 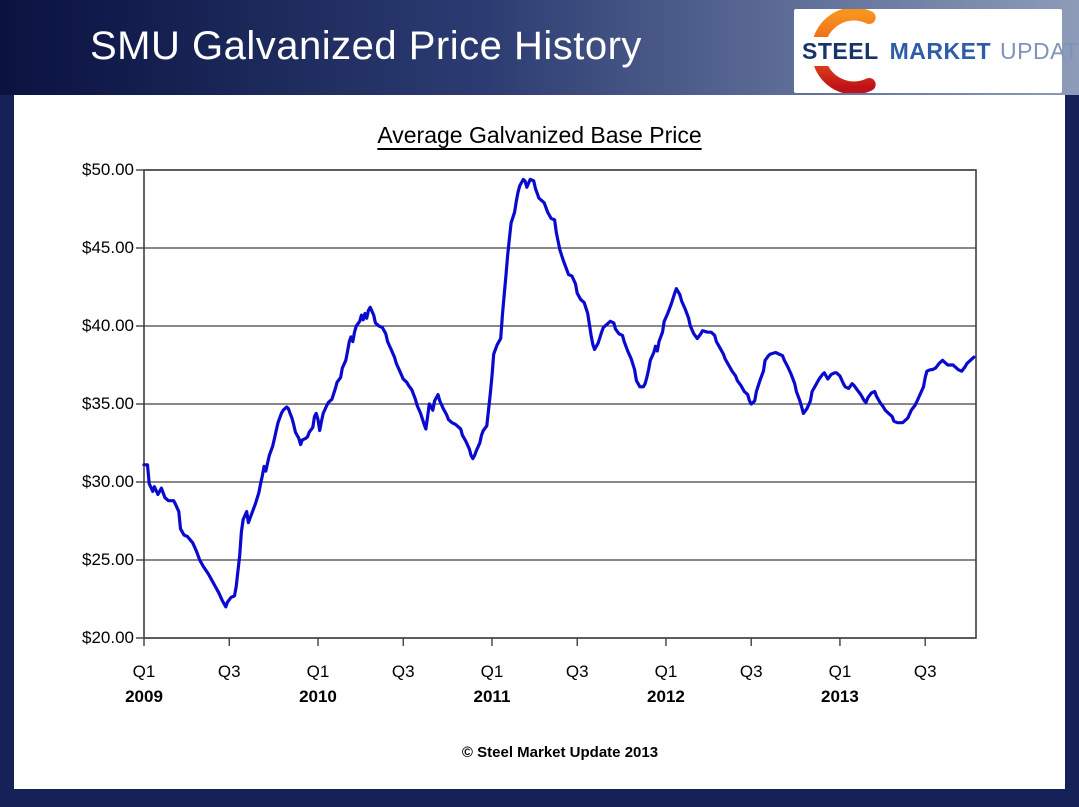 I want to click on y-axis-label: $25.00, so click(x=108, y=559).